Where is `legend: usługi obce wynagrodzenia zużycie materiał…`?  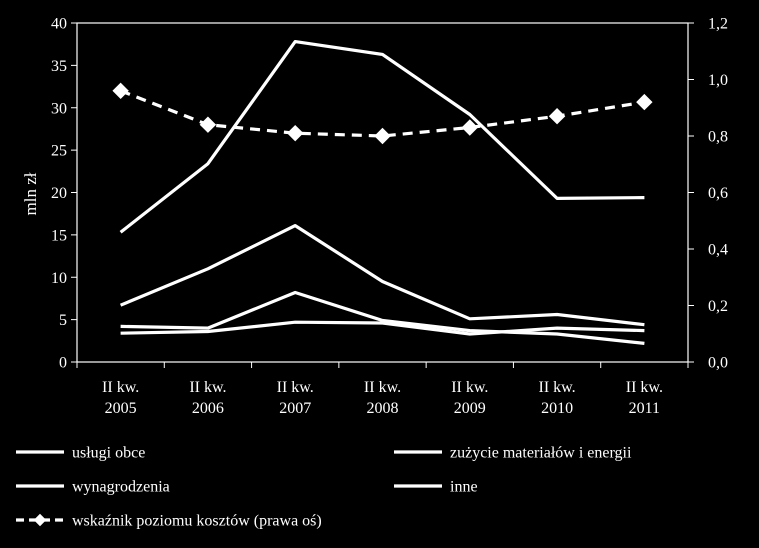
legend: usługi obce wynagrodzenia zużycie materiał… is located at coordinates (324, 487).